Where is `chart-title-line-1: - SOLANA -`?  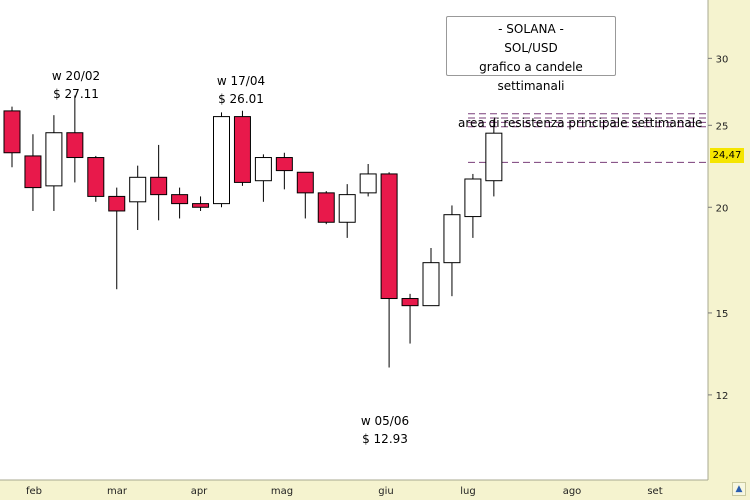
chart-title-line-1: - SOLANA - is located at coordinates (531, 29).